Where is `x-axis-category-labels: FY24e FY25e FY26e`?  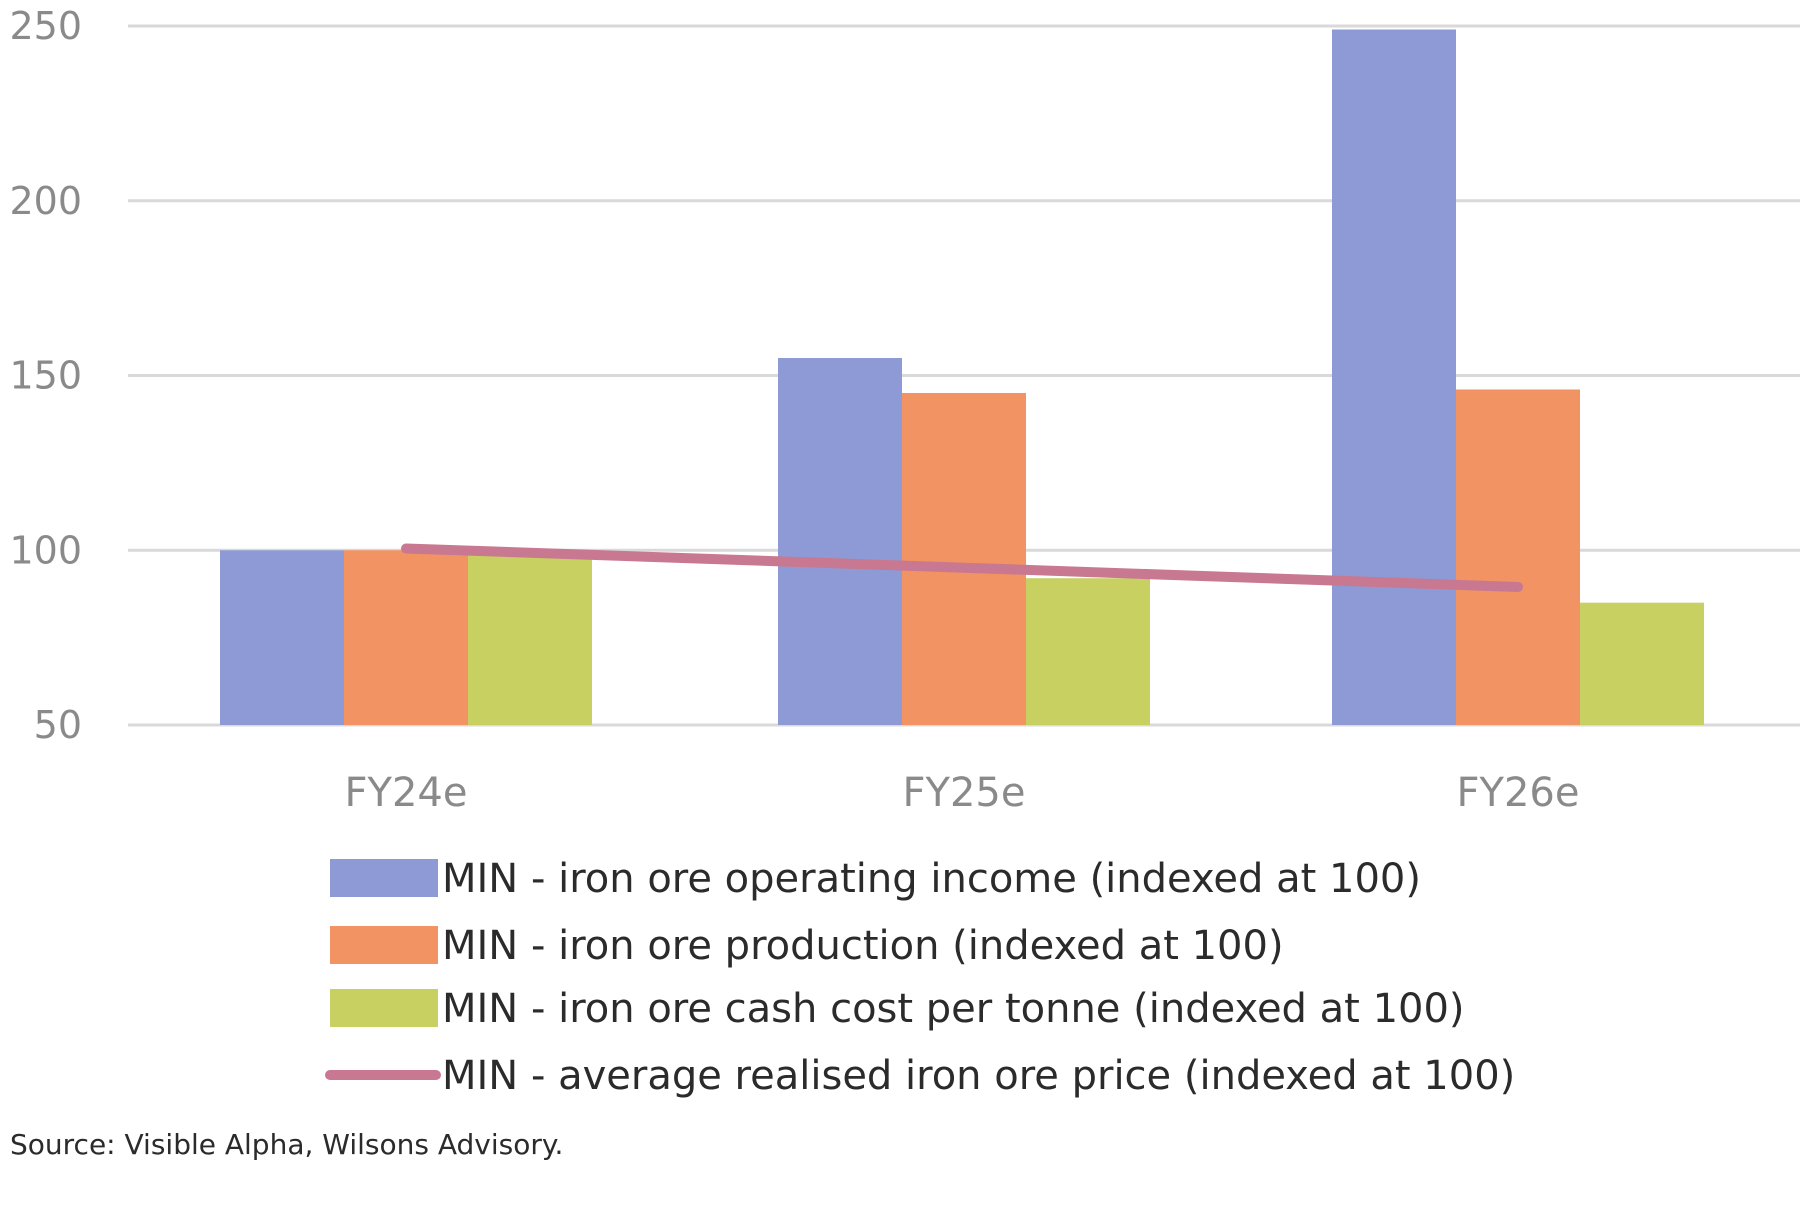 x-axis-category-labels: FY24e FY25e FY26e is located at coordinates (962, 793).